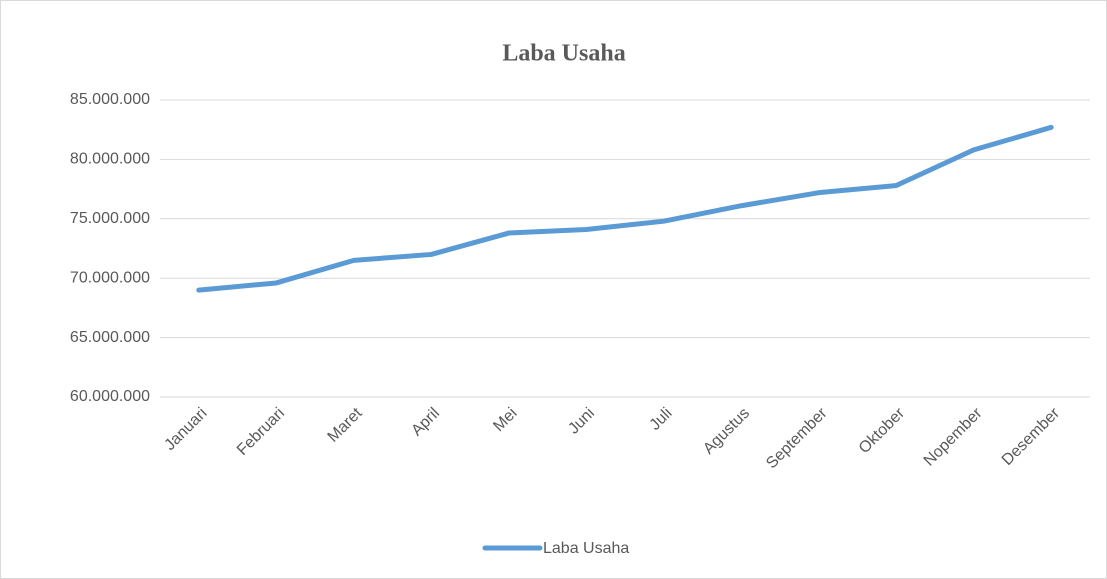  What do you see at coordinates (110, 396) in the screenshot?
I see `y-tick-label: 60.000.000` at bounding box center [110, 396].